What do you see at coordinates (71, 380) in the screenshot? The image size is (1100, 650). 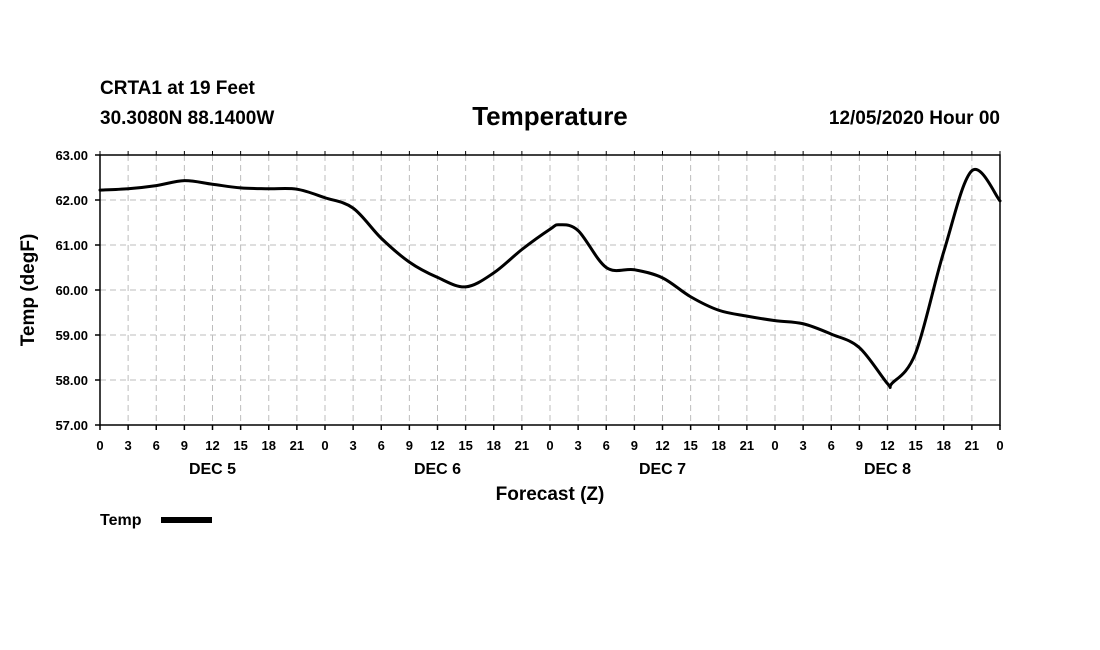 I see `y-tick-label: 58.00` at bounding box center [71, 380].